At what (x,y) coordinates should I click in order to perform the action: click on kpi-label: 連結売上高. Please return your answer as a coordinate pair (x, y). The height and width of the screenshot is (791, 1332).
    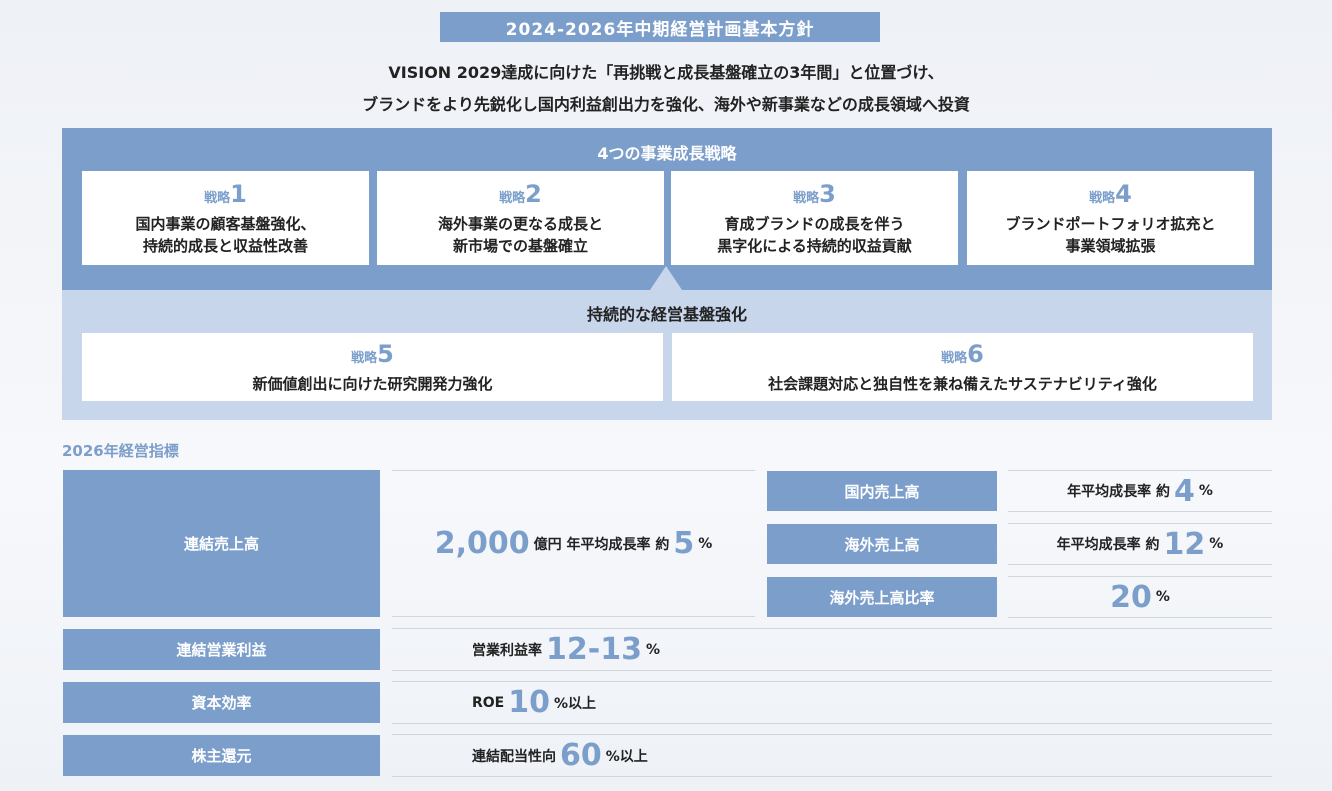
    Looking at the image, I should click on (221, 543).